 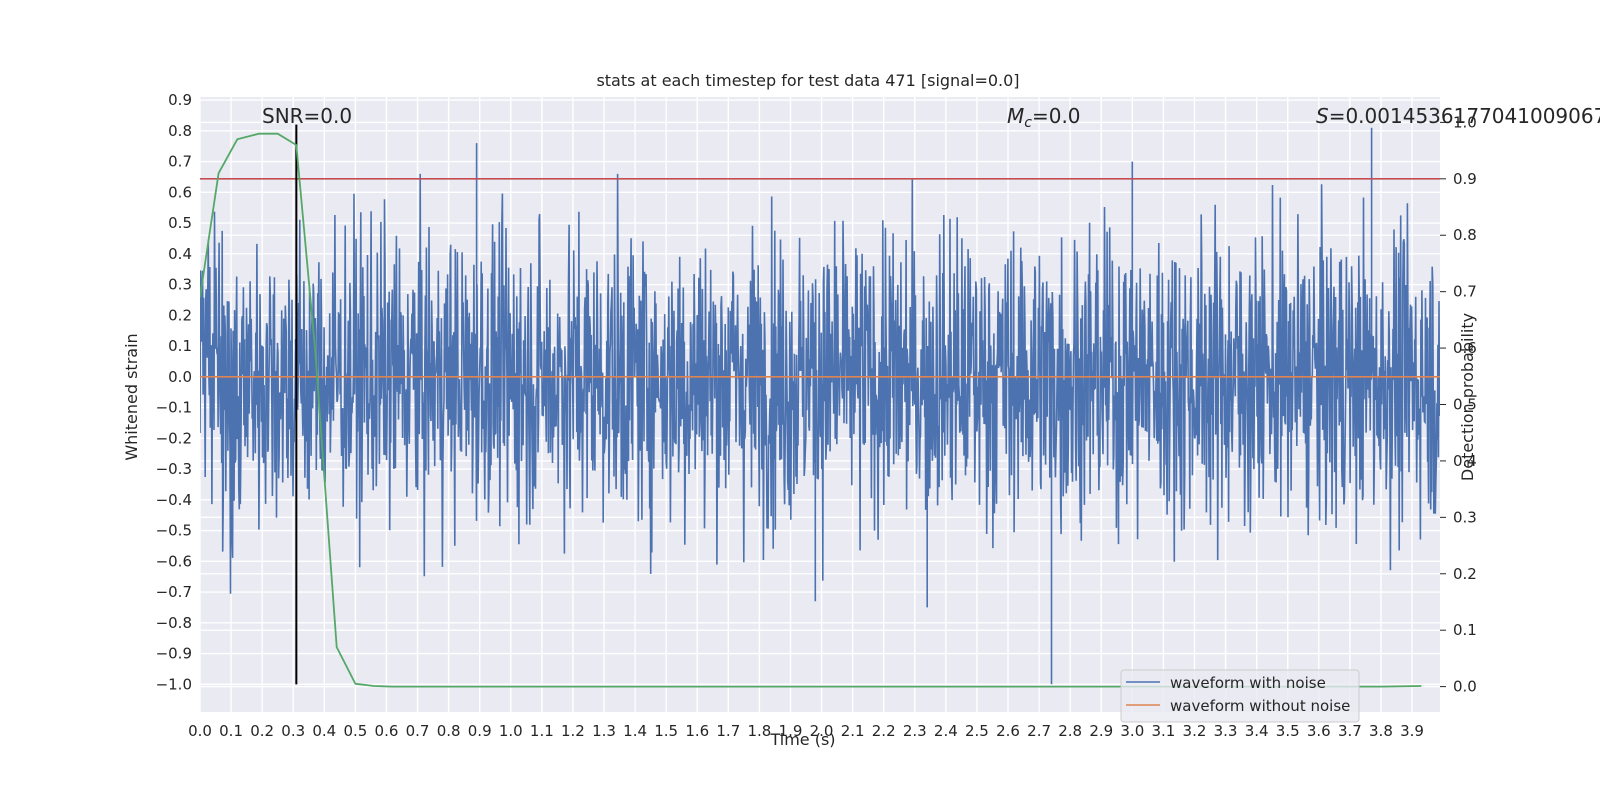 What do you see at coordinates (449, 731) in the screenshot?
I see `x-tick-label: 0.8` at bounding box center [449, 731].